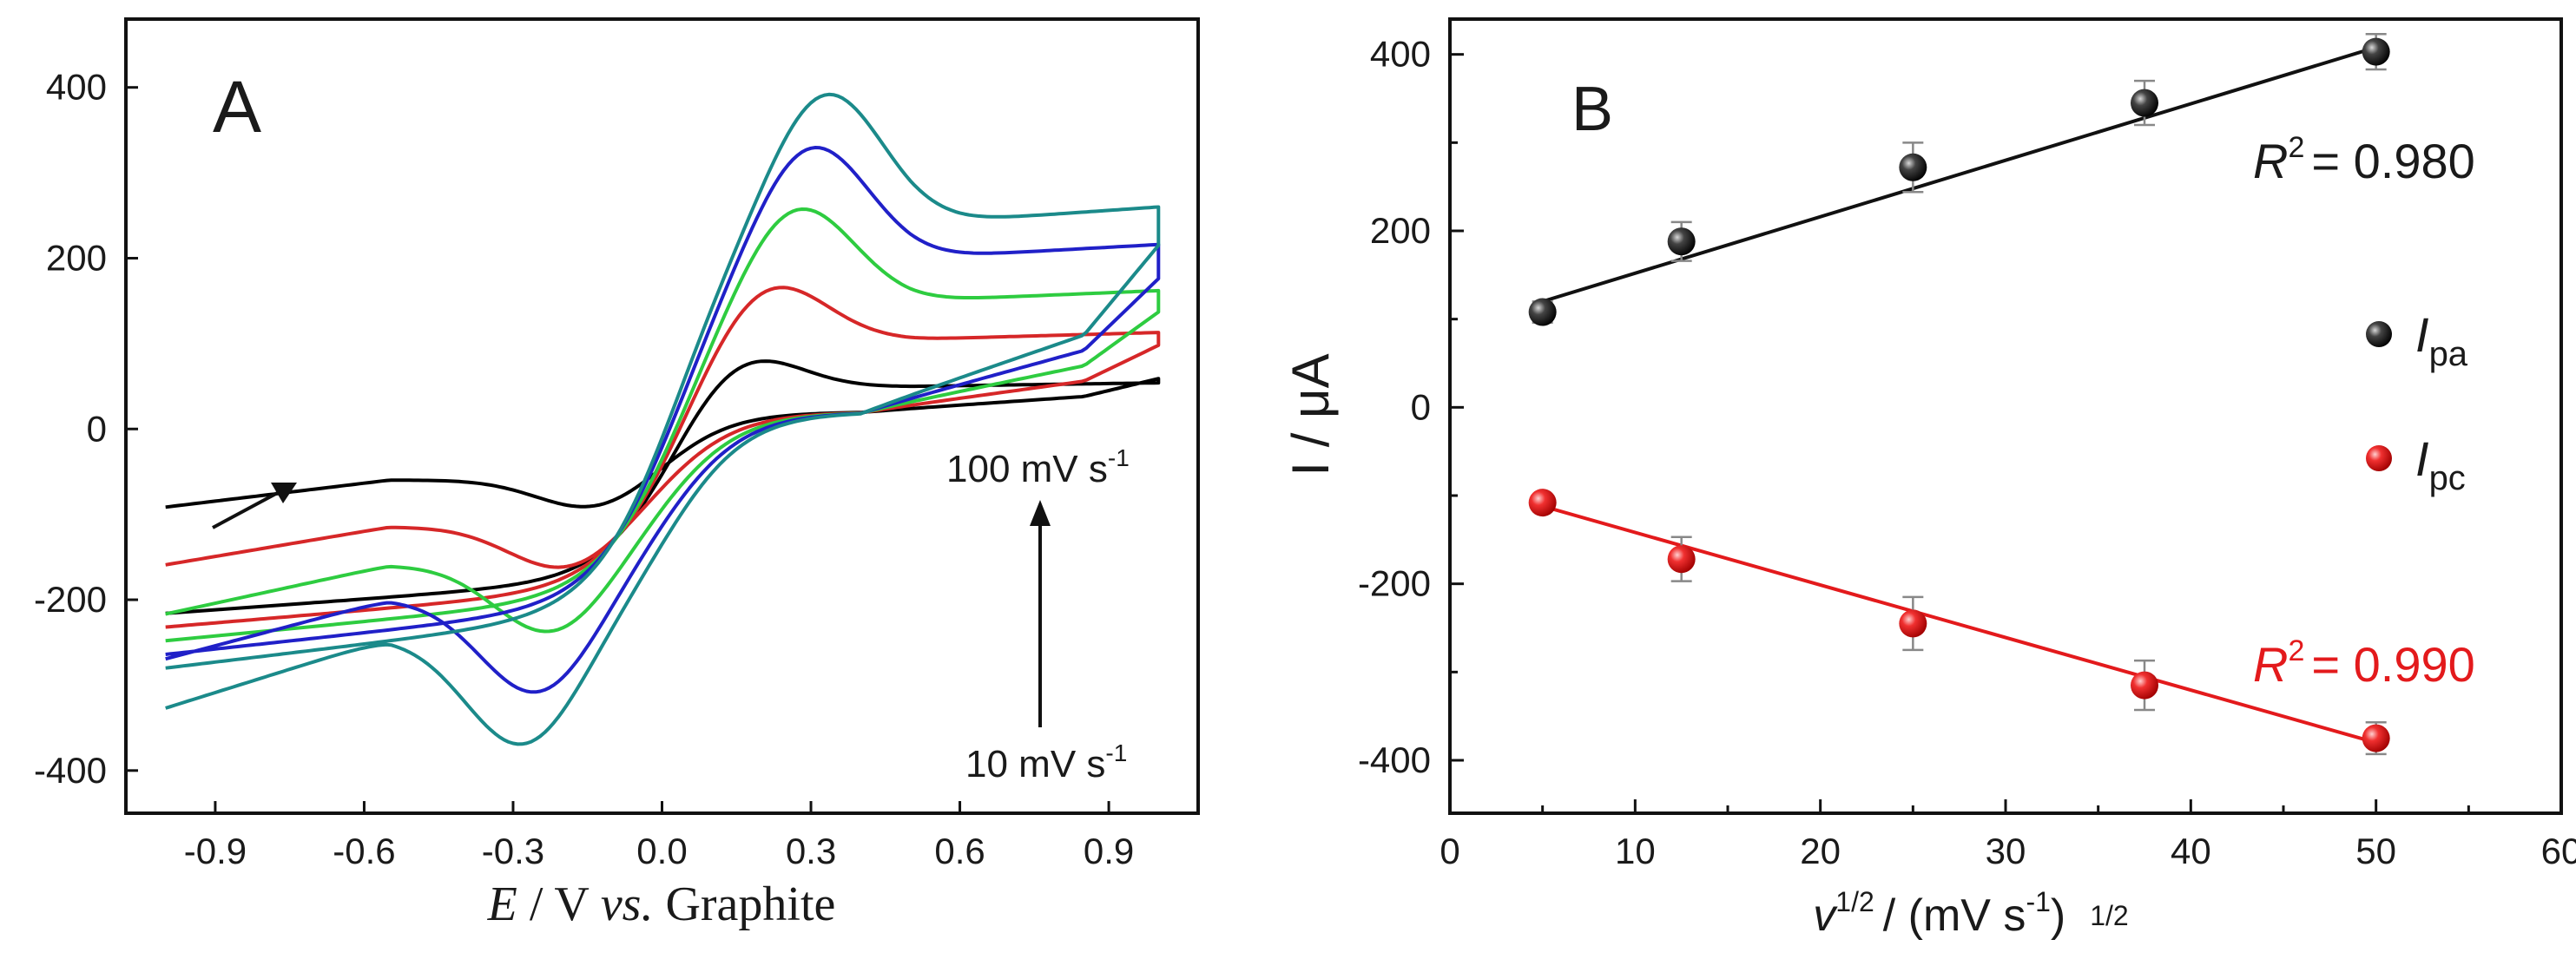 The width and height of the screenshot is (2576, 979). What do you see at coordinates (1046, 762) in the screenshot?
I see `annotation-10-mv: 10 mV s-1` at bounding box center [1046, 762].